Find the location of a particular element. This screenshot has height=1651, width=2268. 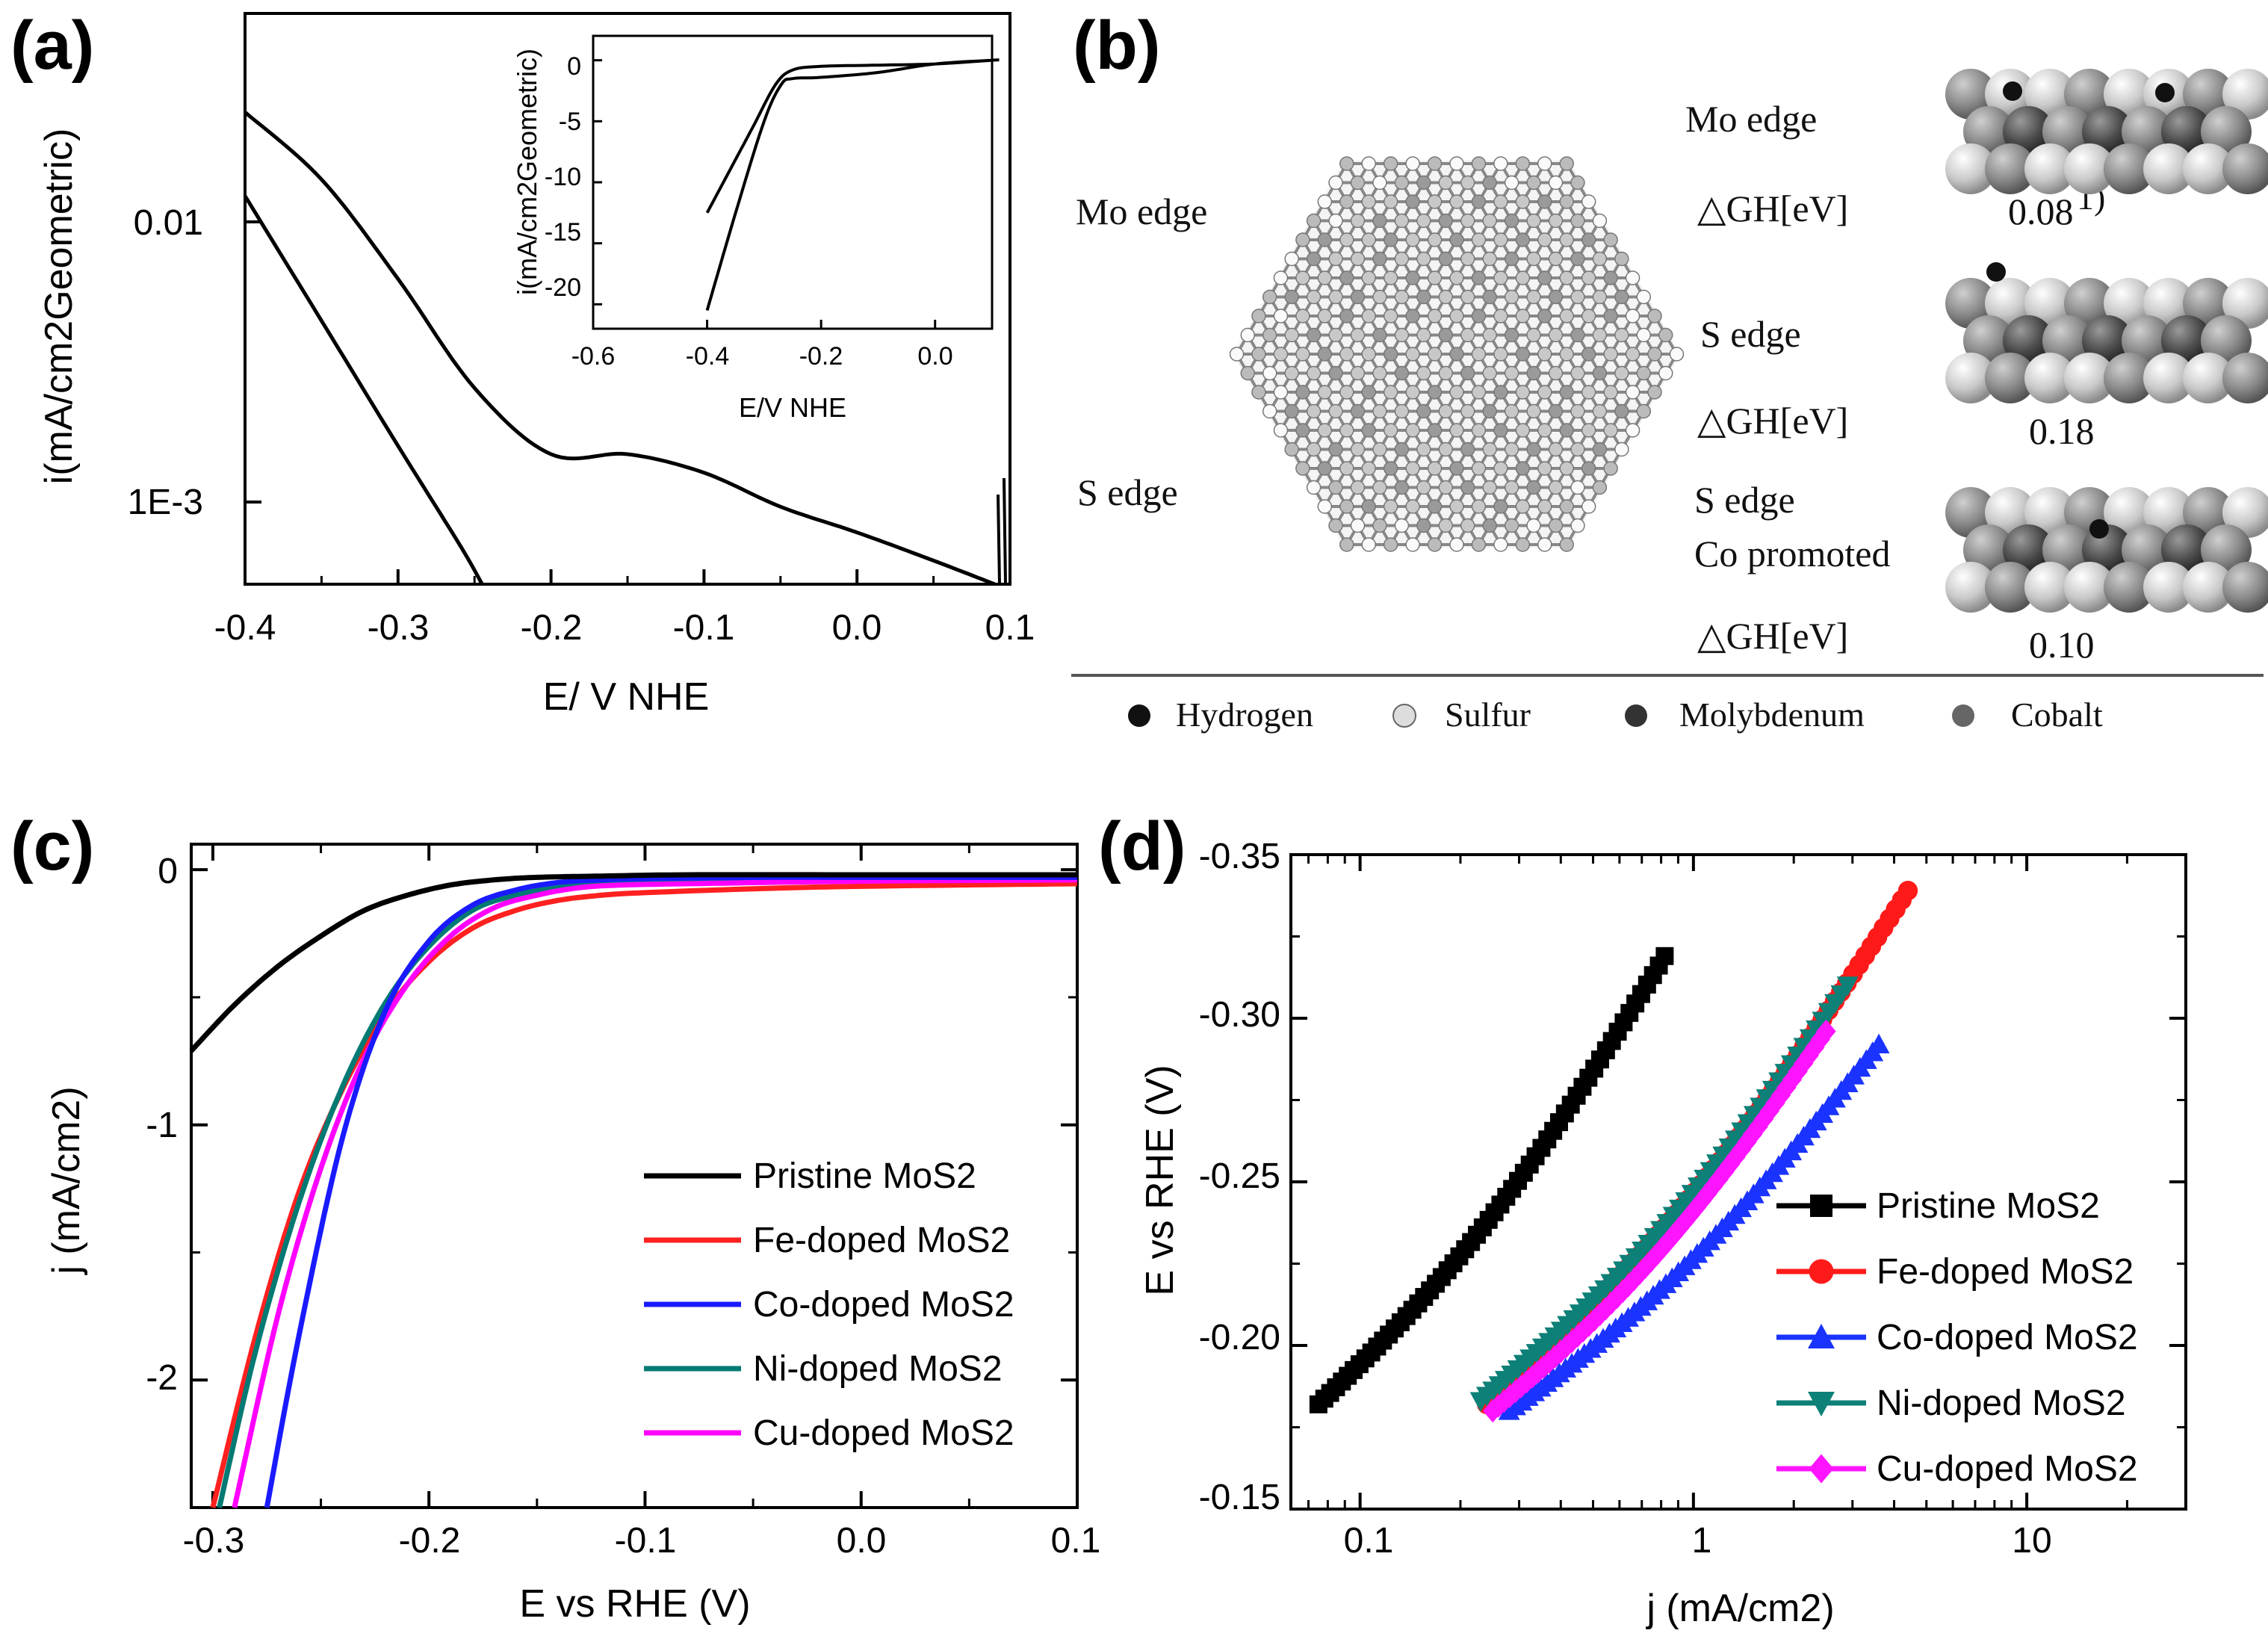

hydrogen-atom is located at coordinates (2099, 529).